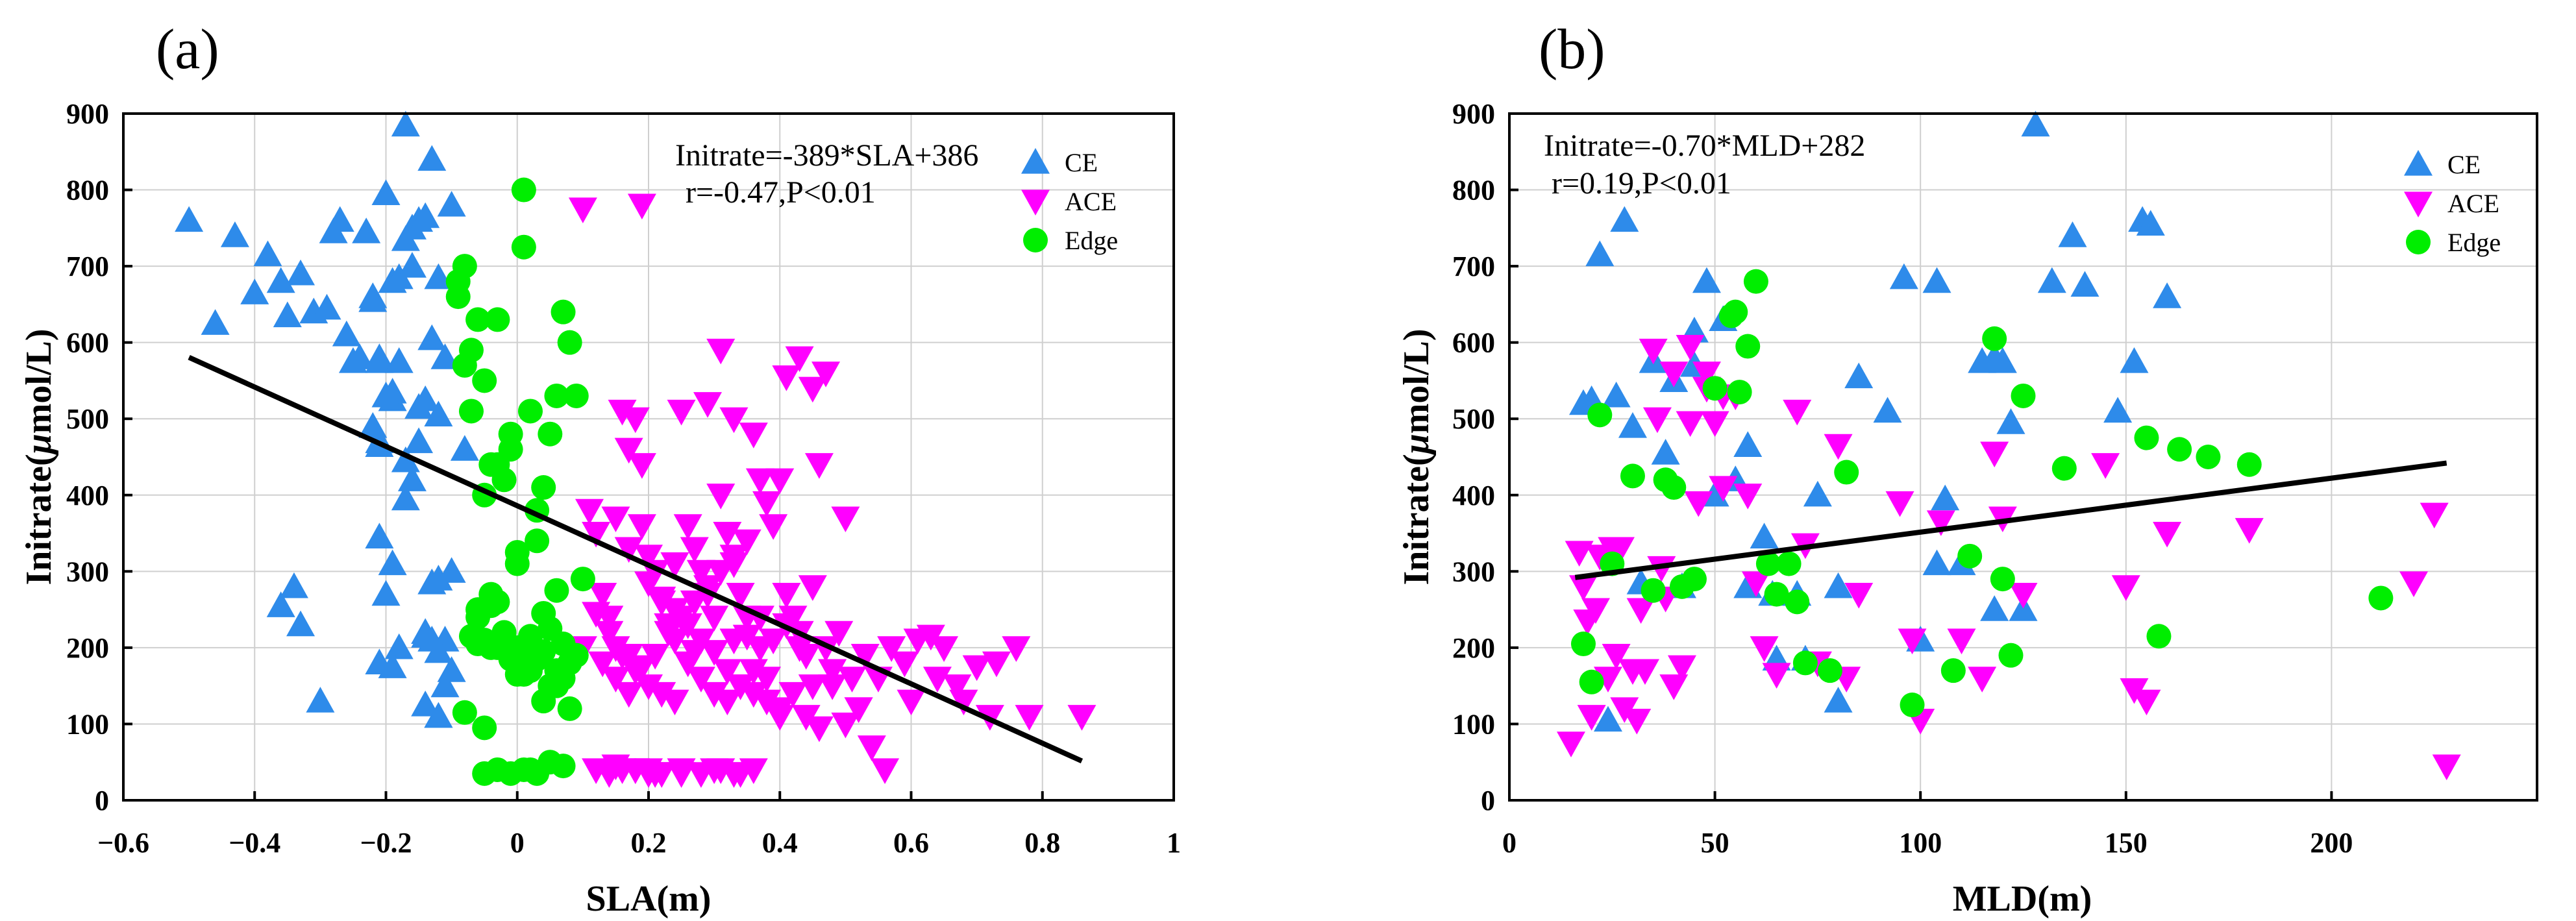  Describe the element at coordinates (39, 381) in the screenshot. I see `panel-a-y-label-rest: mol/L)` at that location.